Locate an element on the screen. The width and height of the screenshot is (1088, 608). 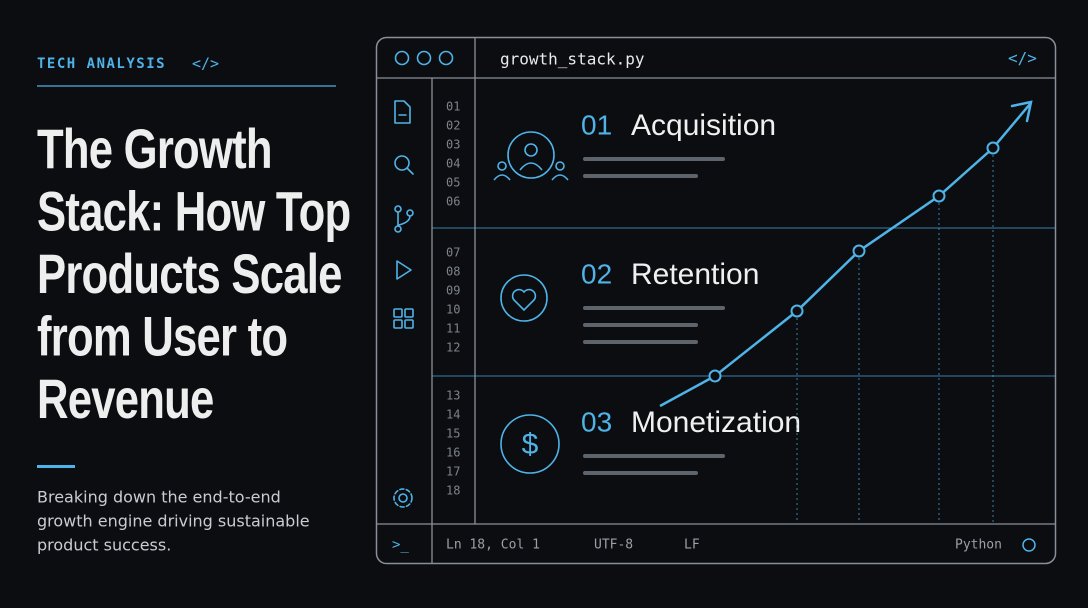
title-line: from User to is located at coordinates (162, 336).